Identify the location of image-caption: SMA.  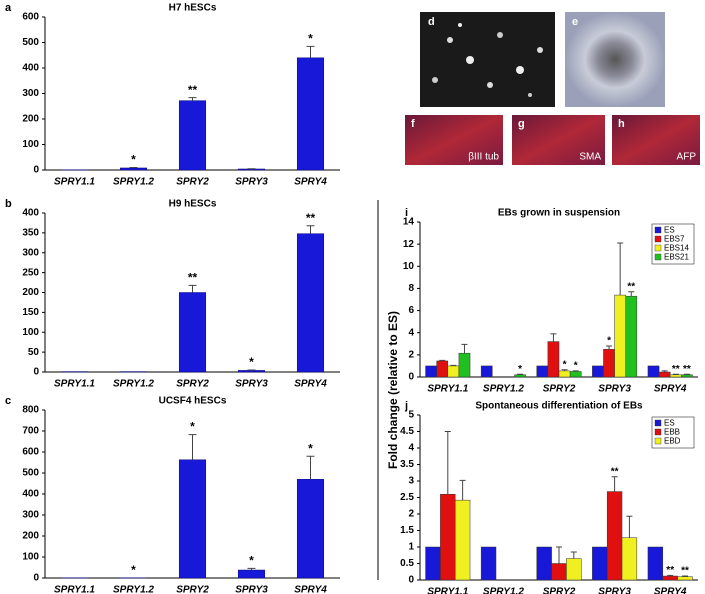
(590, 157).